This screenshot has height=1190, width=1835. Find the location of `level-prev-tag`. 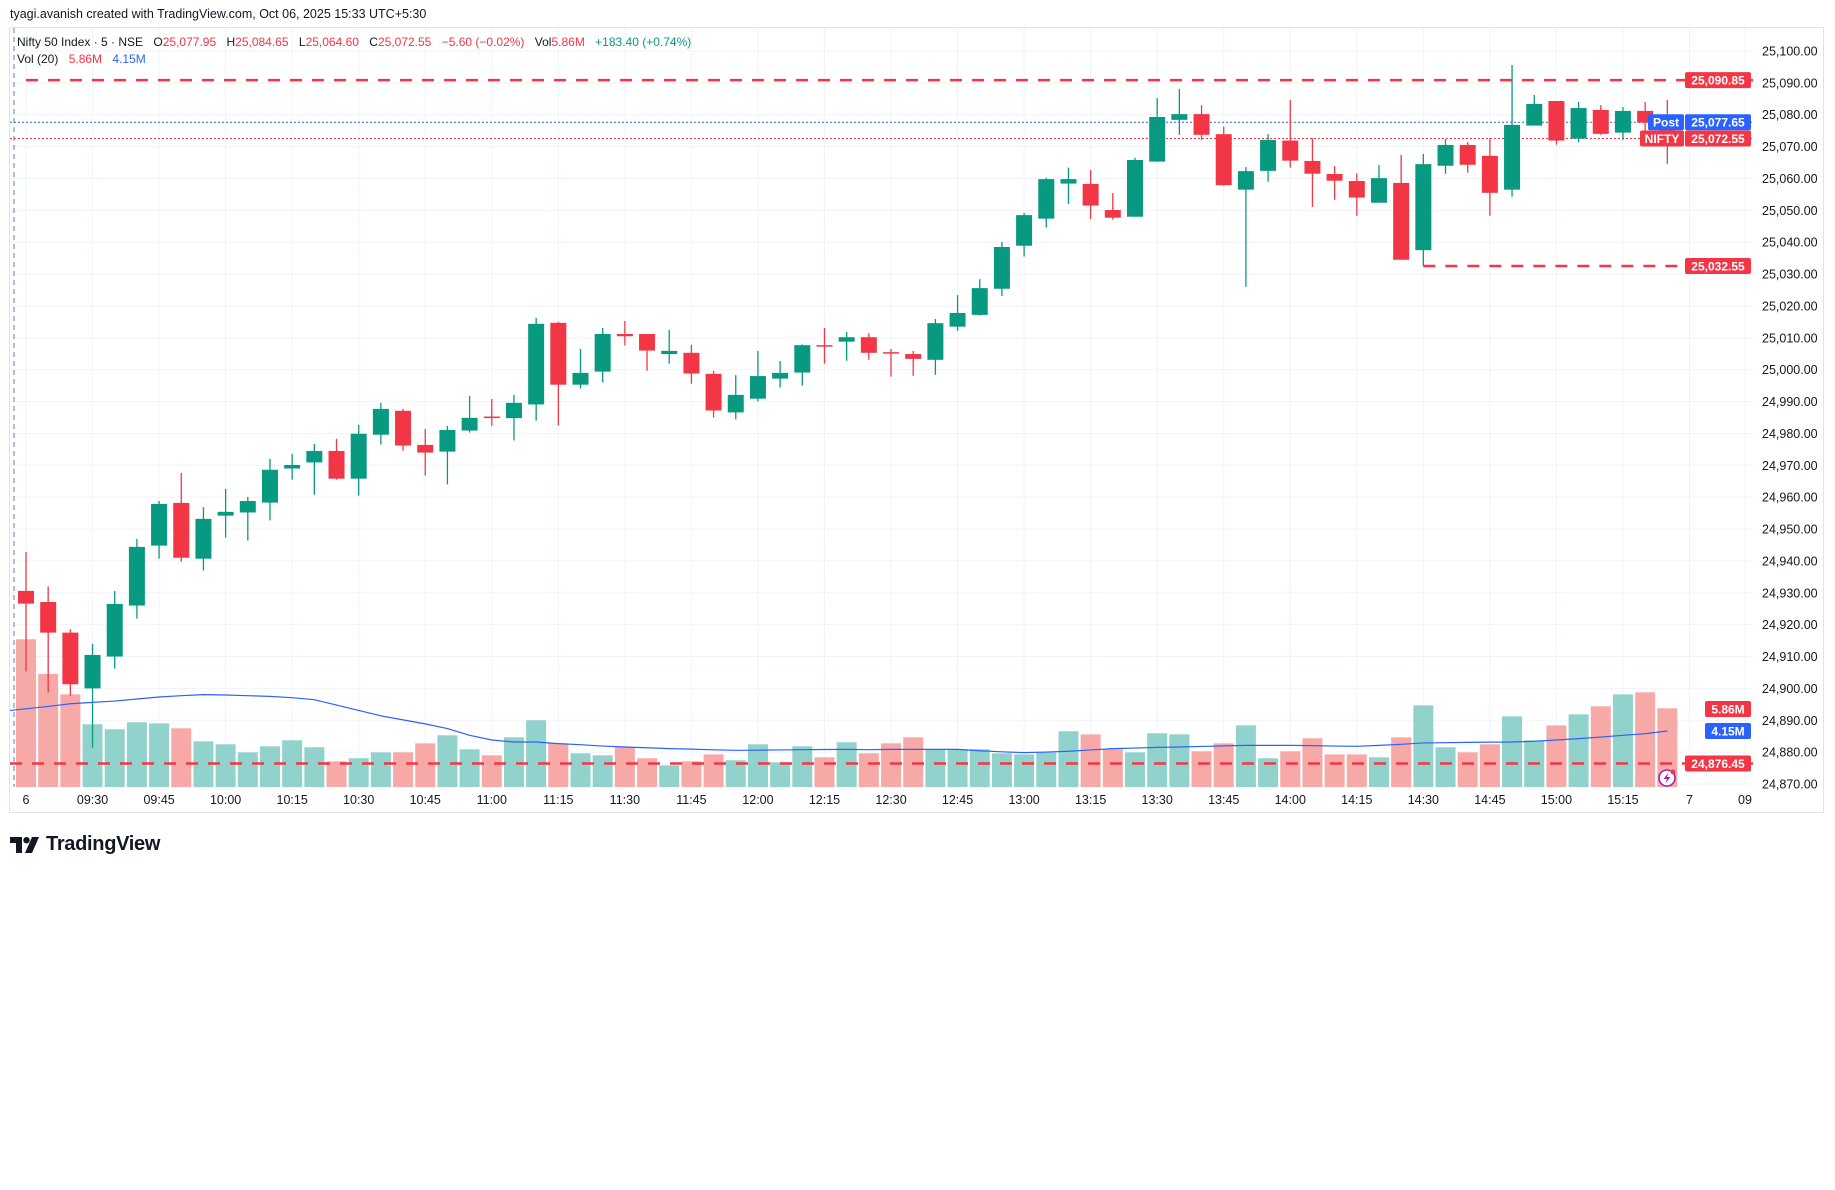

level-prev-tag is located at coordinates (1718, 763).